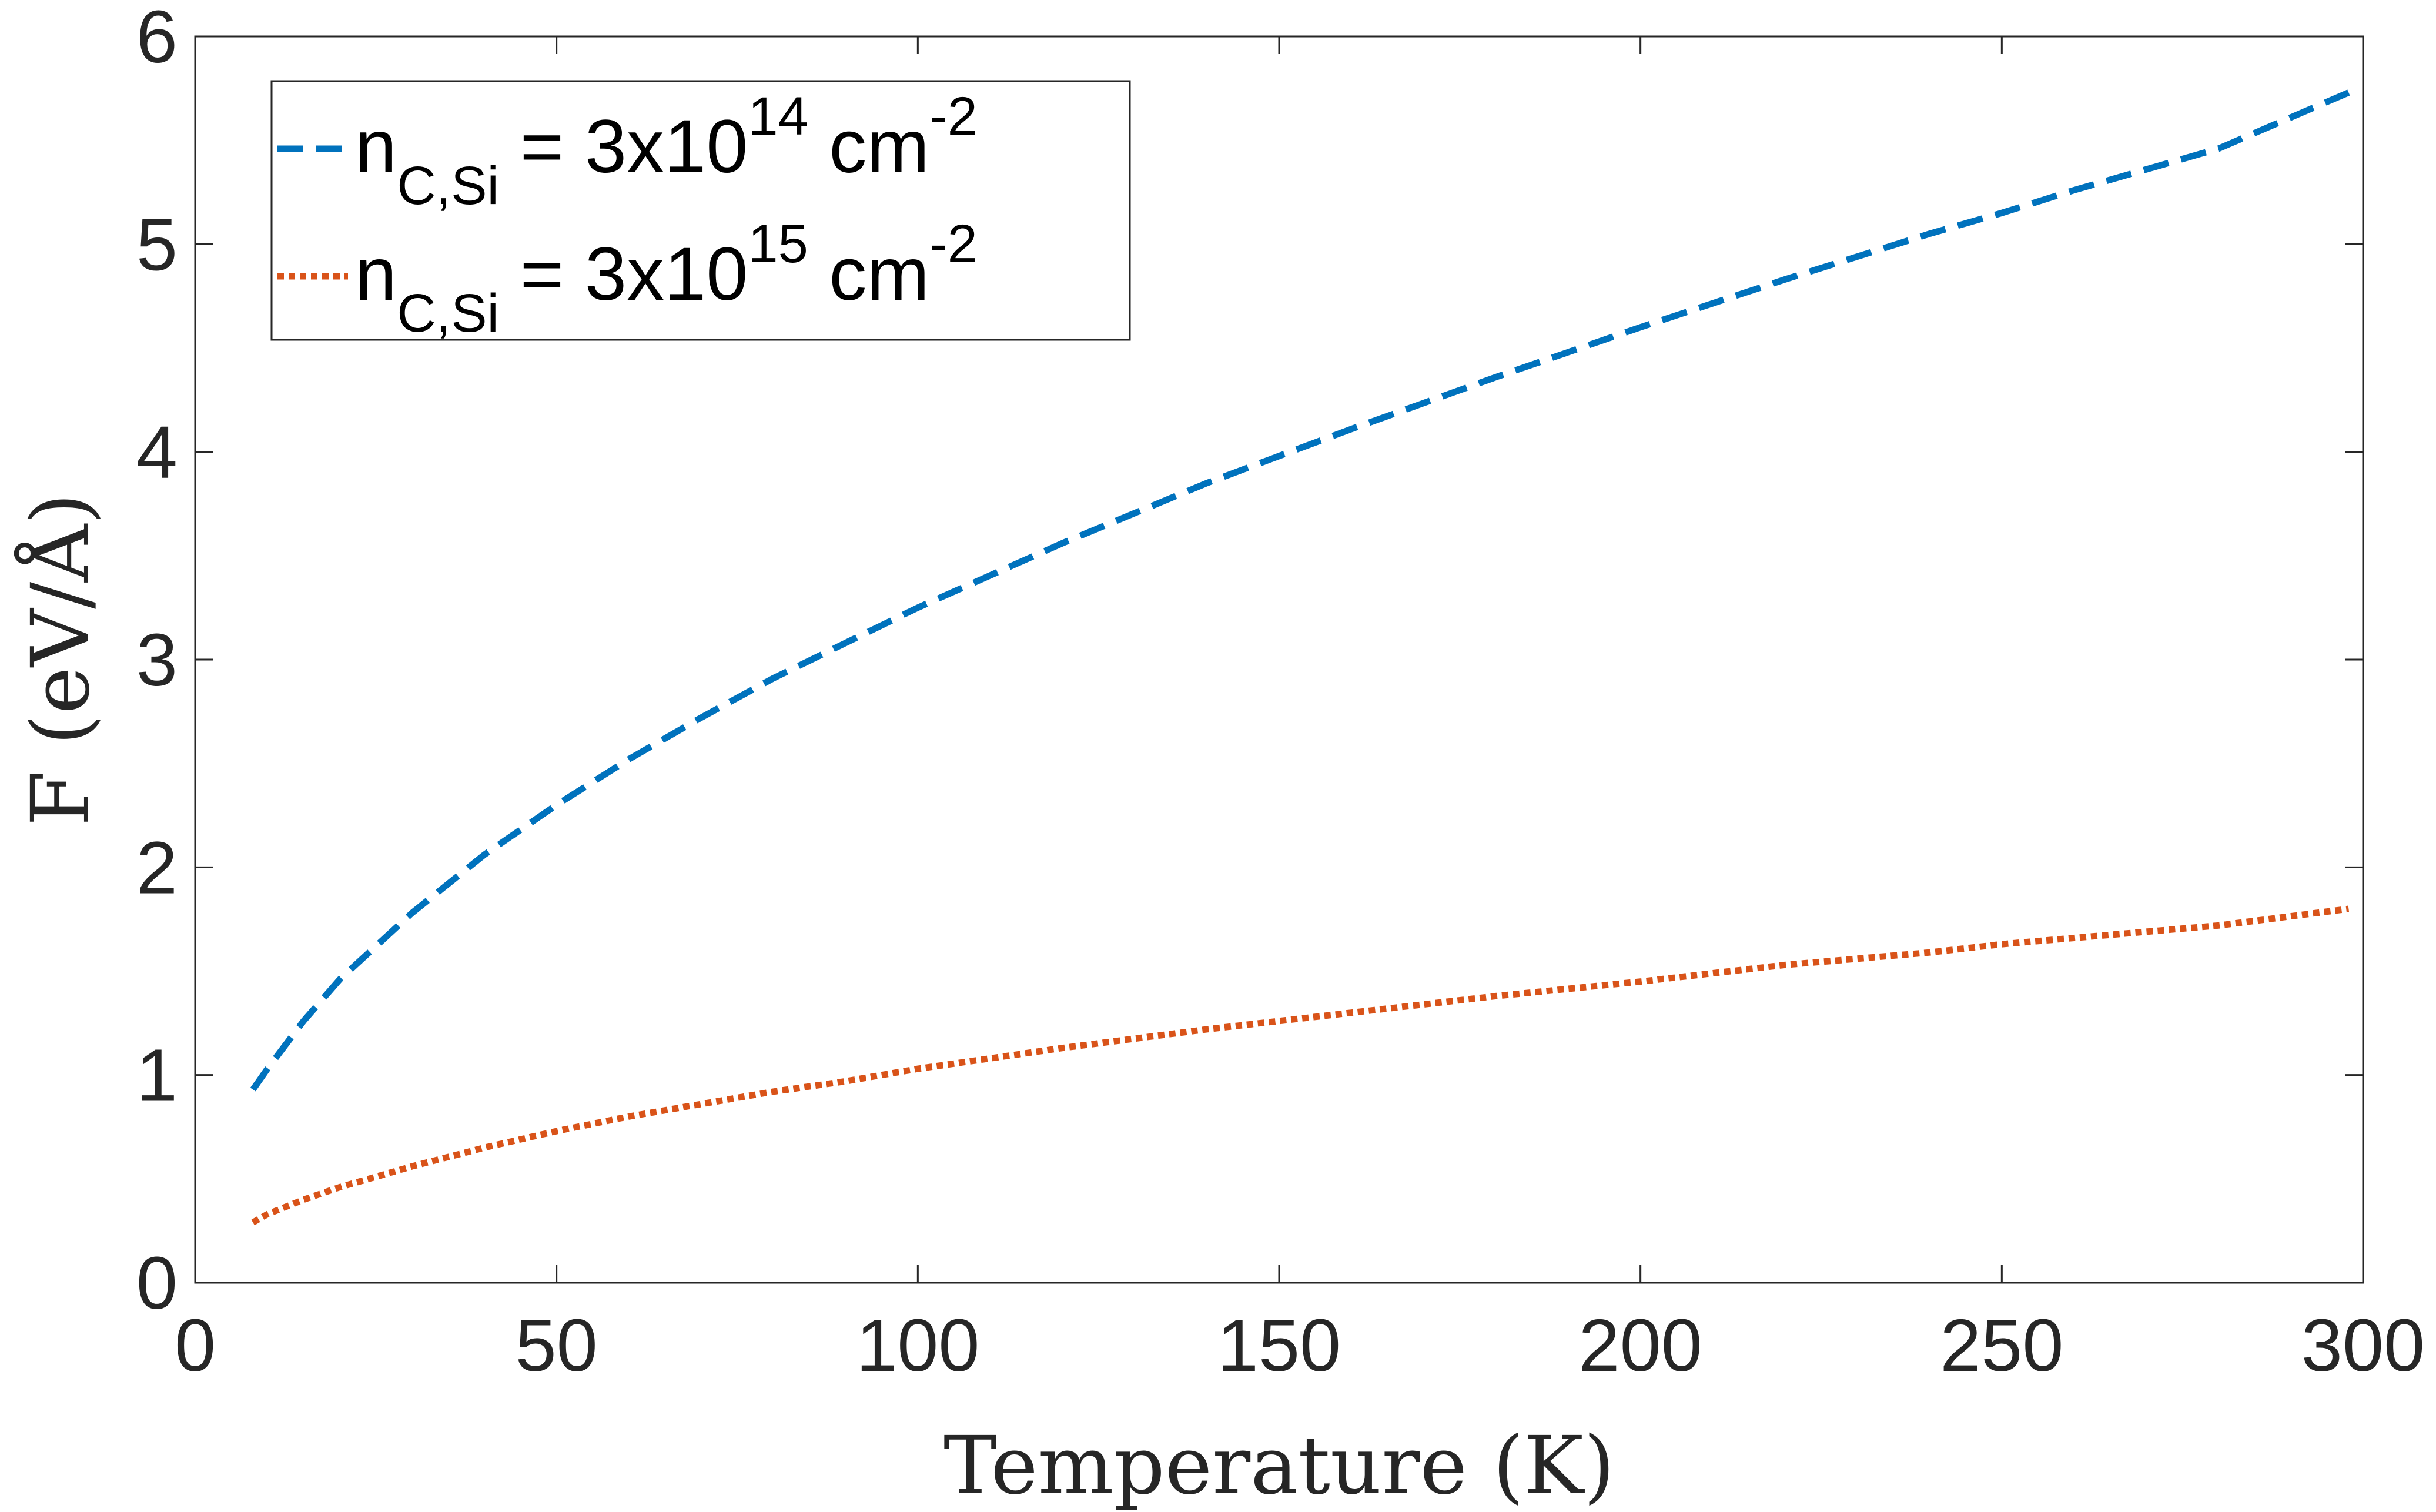  I want to click on x-axis-title: Temperature (K), so click(1279, 1466).